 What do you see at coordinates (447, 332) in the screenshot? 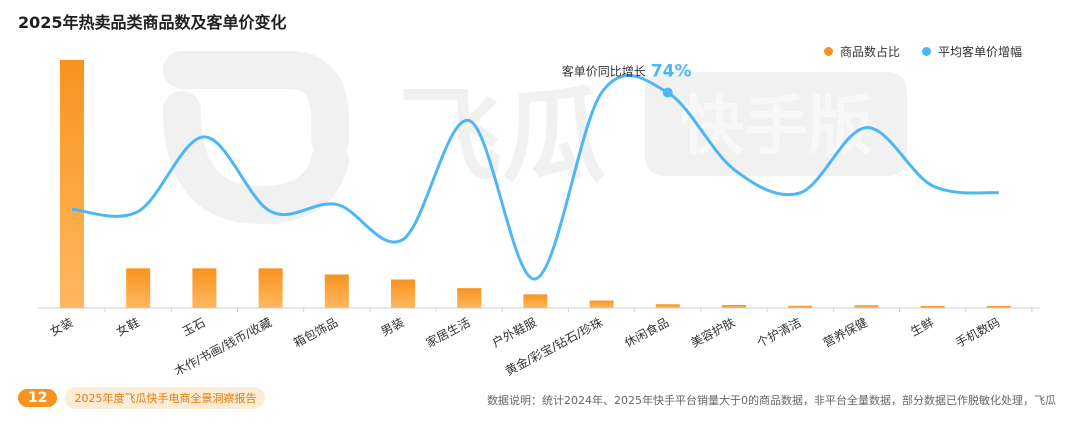
I see `x-tick-label-6: 家居生活` at bounding box center [447, 332].